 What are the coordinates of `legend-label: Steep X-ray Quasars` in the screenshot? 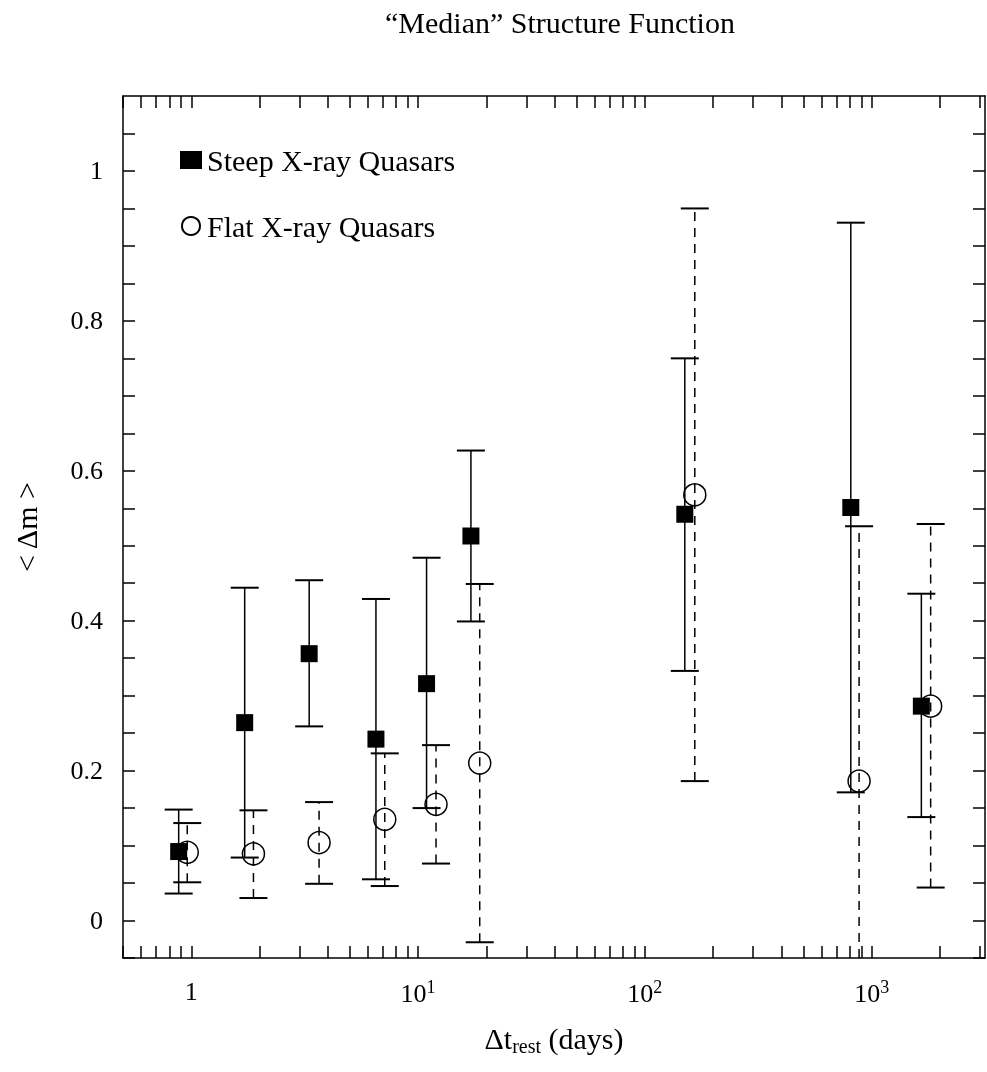 It's located at (331, 160).